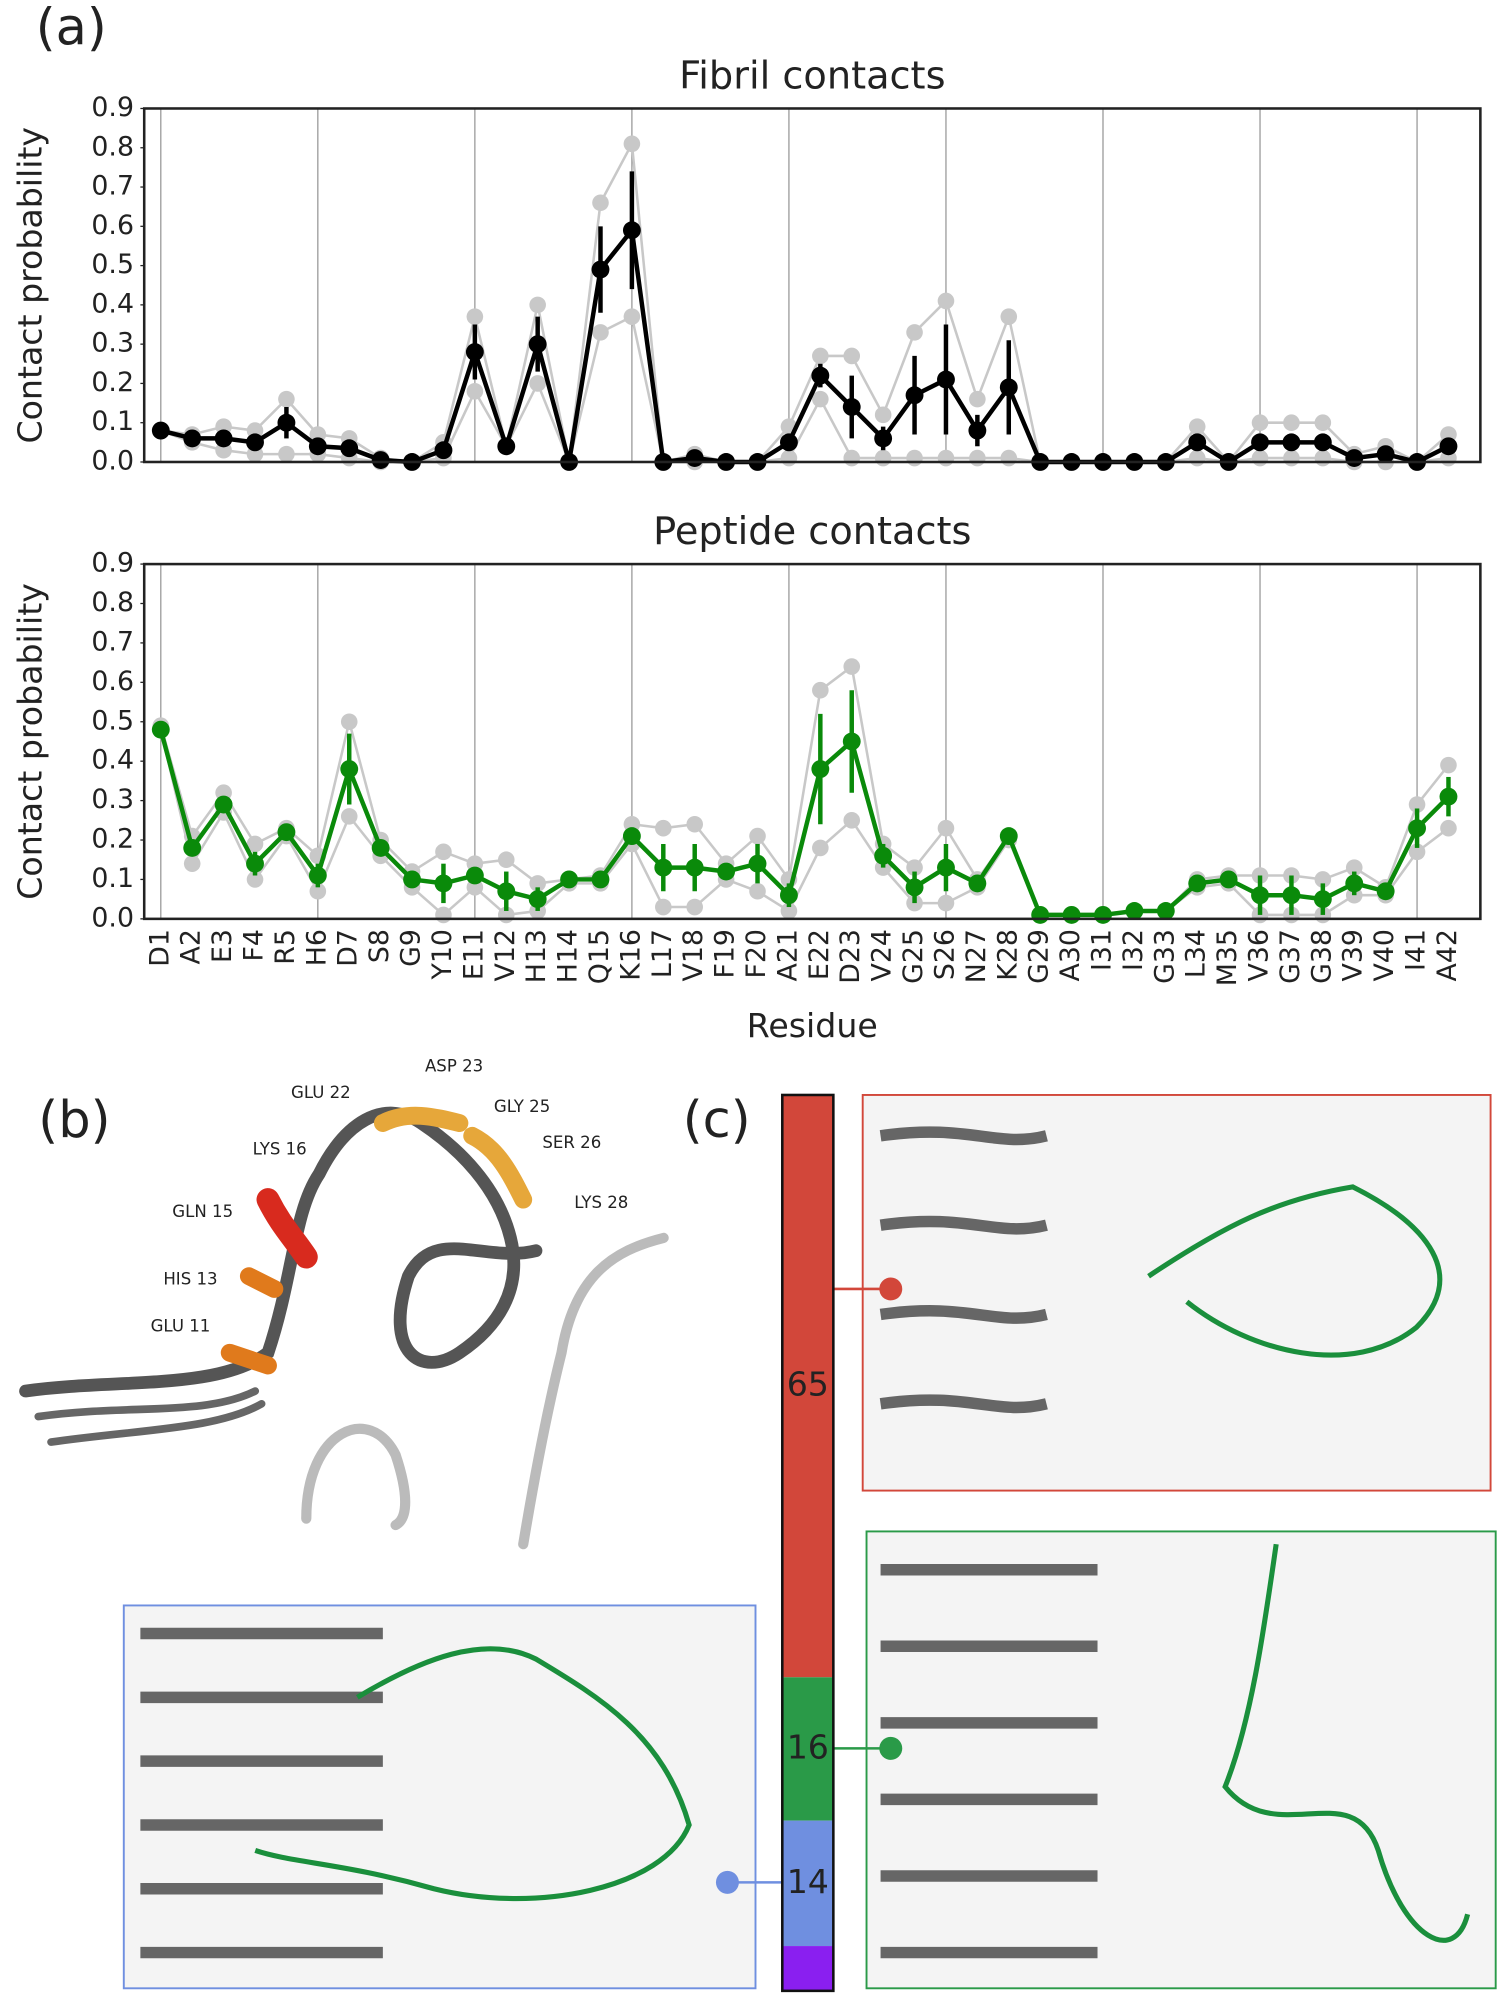 The height and width of the screenshot is (2010, 1511). Describe the element at coordinates (112, 839) in the screenshot. I see `y-tick-label: 0.2` at that location.